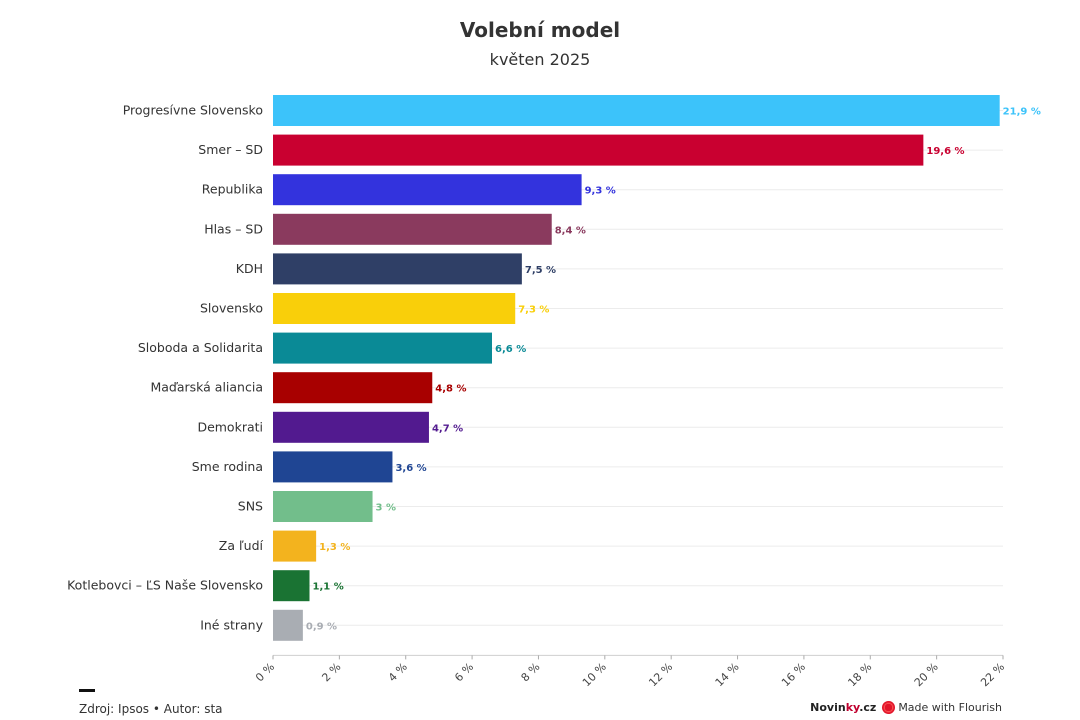 The width and height of the screenshot is (1080, 720). What do you see at coordinates (321, 626) in the screenshot?
I see `value-label: 0,9 %` at bounding box center [321, 626].